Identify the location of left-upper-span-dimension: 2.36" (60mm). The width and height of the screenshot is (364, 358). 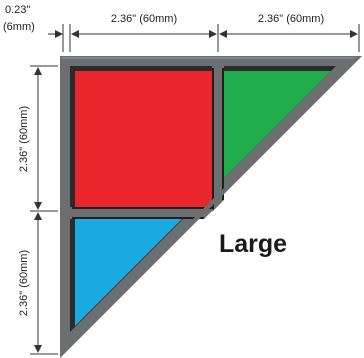
(38, 138).